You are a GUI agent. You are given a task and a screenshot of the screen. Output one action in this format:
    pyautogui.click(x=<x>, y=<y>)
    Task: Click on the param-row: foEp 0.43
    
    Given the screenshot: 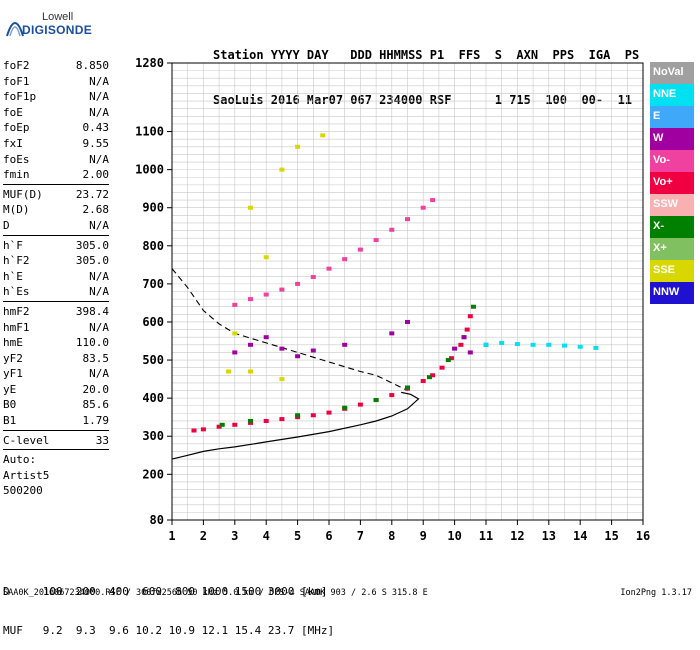 What is the action you would take?
    pyautogui.click(x=56, y=128)
    